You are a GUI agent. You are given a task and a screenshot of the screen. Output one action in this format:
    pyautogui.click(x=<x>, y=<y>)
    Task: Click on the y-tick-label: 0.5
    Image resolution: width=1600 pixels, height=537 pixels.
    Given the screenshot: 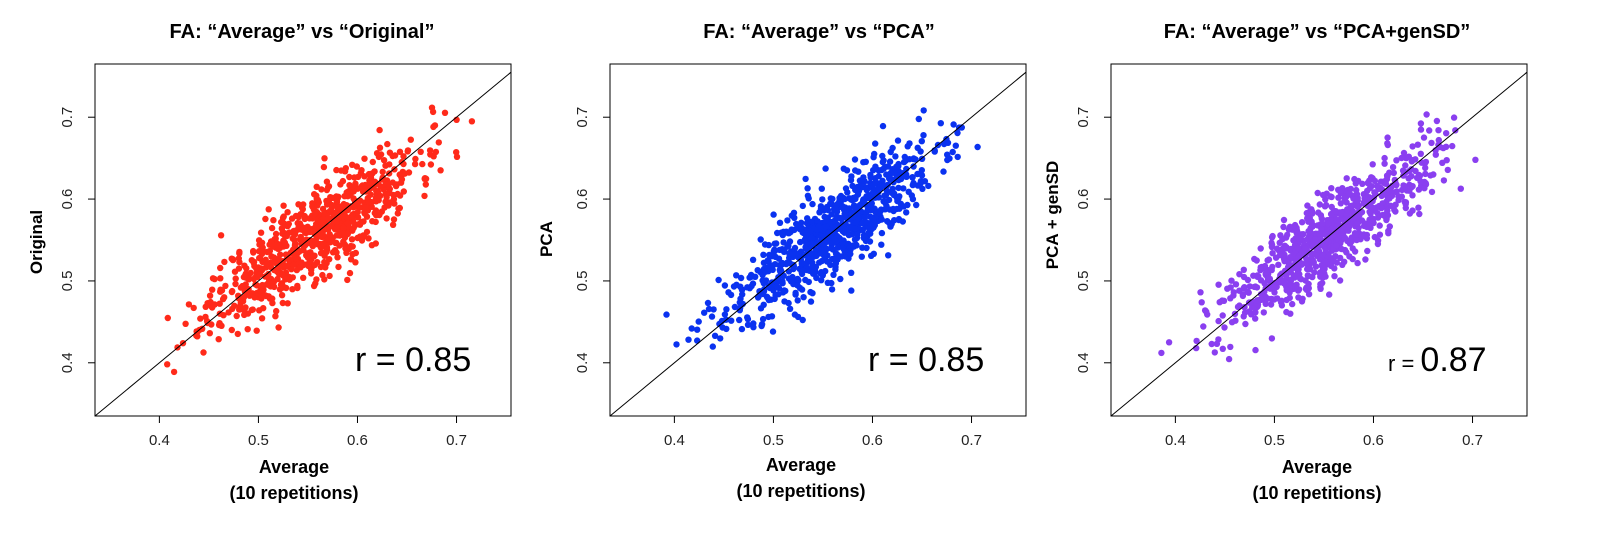 What is the action you would take?
    pyautogui.click(x=1083, y=281)
    